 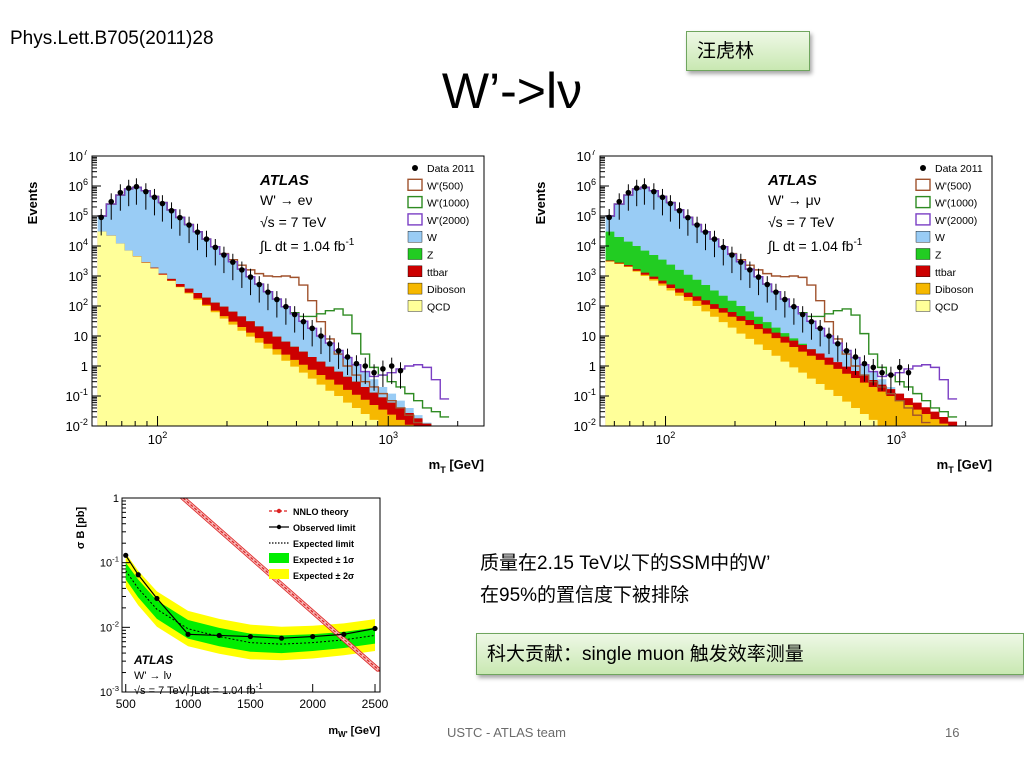 I want to click on y-axis-title: σ B [pb], so click(x=81, y=527).